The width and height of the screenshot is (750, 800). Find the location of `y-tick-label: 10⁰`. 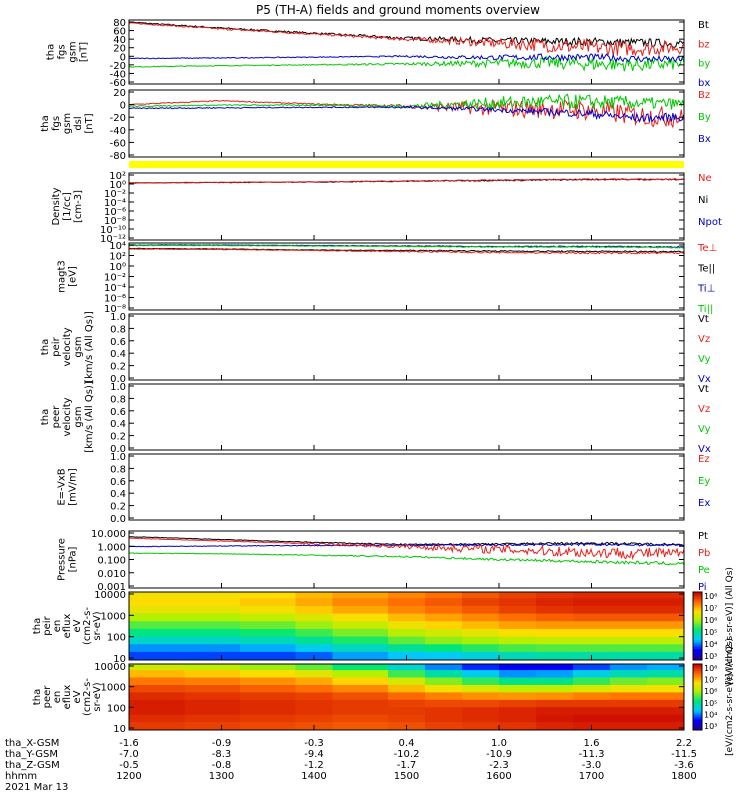

y-tick-label: 10⁰ is located at coordinates (117, 267).